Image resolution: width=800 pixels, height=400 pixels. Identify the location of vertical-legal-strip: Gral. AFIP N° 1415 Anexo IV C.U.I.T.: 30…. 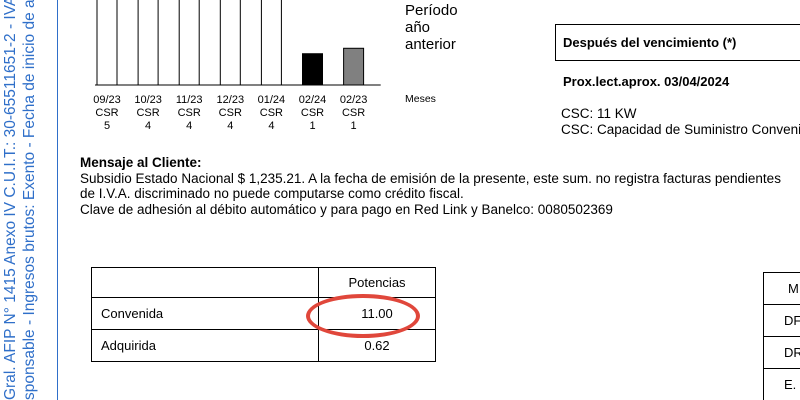
(29, 200).